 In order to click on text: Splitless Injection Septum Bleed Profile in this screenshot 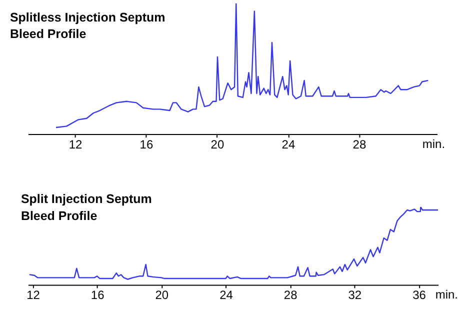, I will do `click(88, 26)`.